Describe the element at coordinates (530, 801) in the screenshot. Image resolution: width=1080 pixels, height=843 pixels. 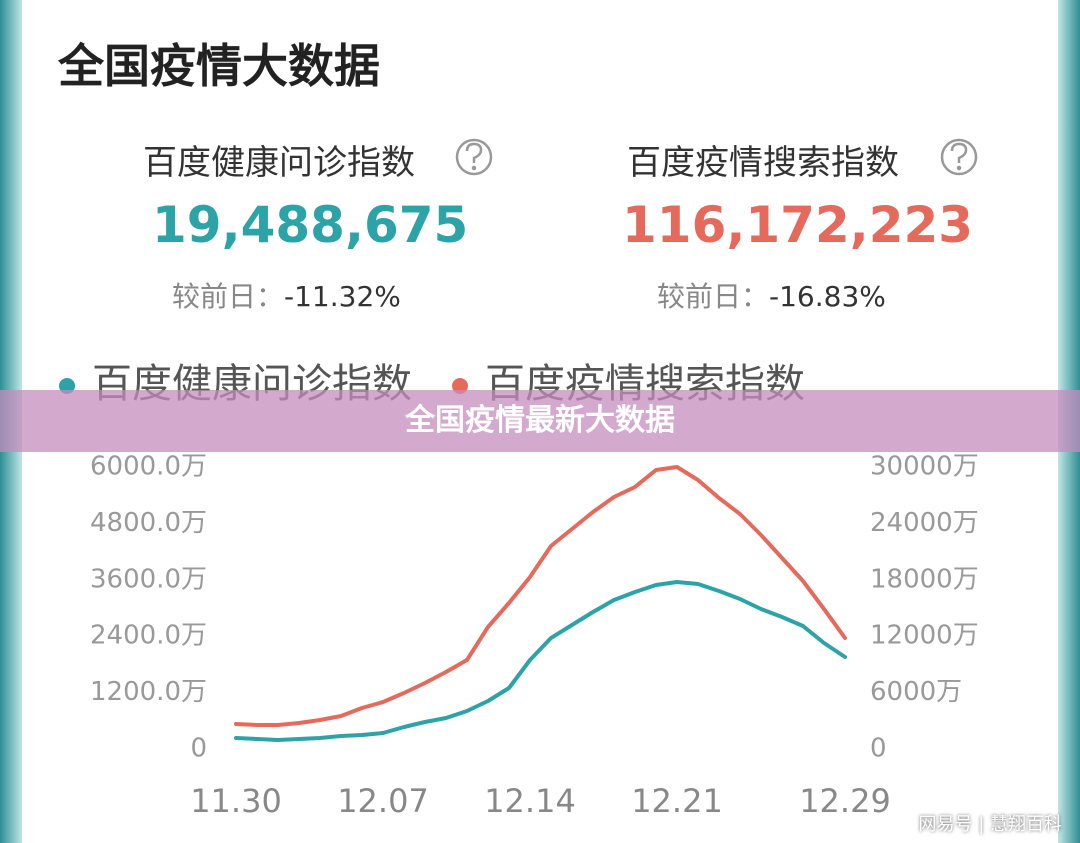
I see `x-tick-label: 12.14` at that location.